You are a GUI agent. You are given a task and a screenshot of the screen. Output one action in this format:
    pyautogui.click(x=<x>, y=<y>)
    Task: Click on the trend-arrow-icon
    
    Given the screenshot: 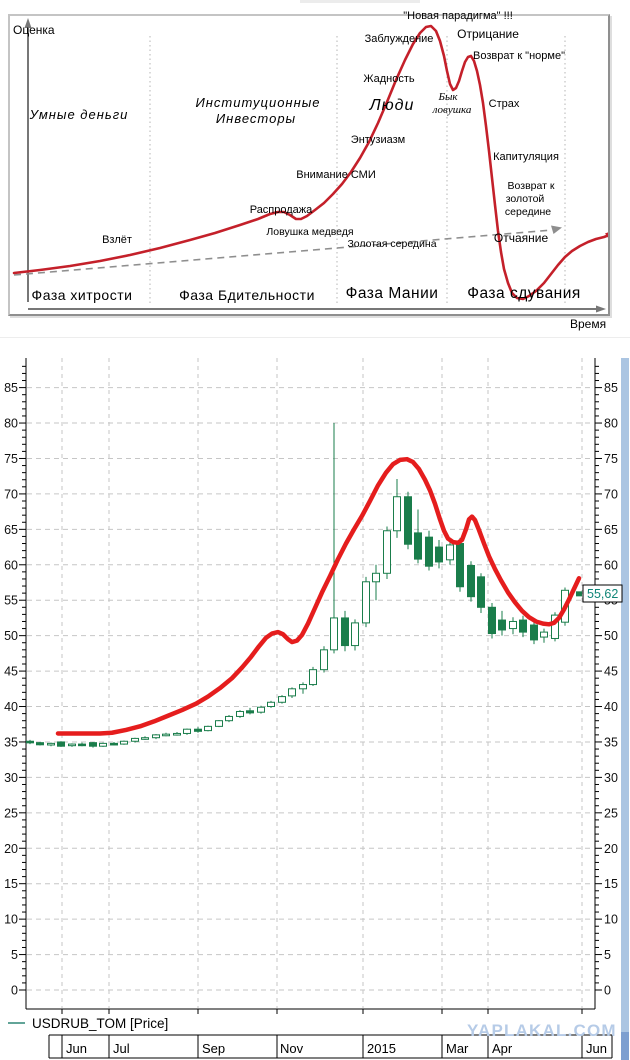 What is the action you would take?
    pyautogui.click(x=556, y=229)
    